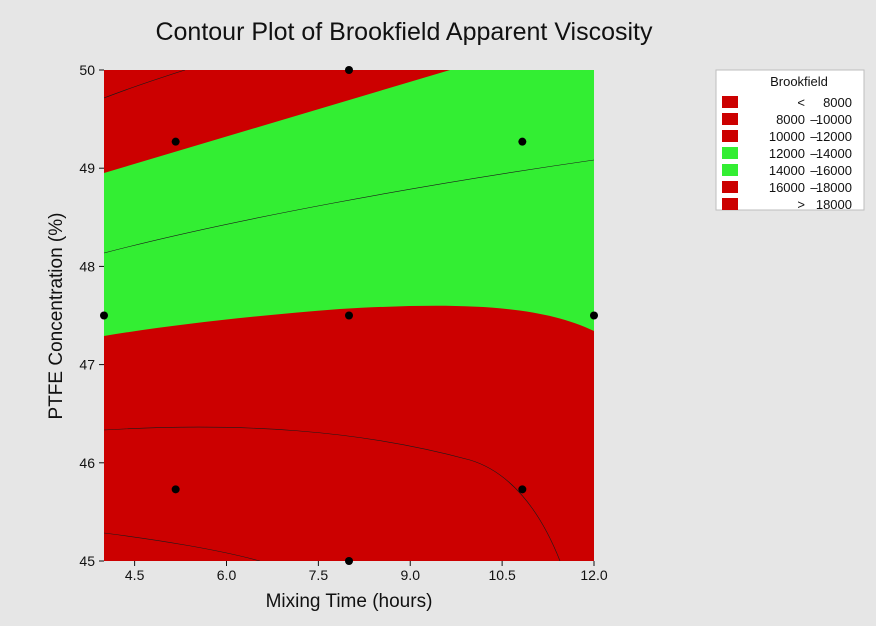 This screenshot has height=626, width=876. Describe the element at coordinates (87, 266) in the screenshot. I see `y-tick-label: 48` at that location.